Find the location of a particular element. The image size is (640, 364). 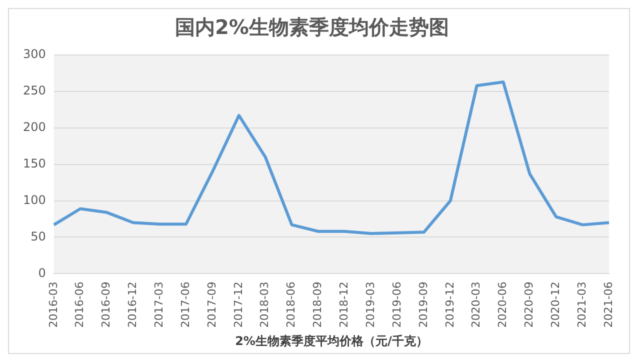

x-tick-label: 2018-06 is located at coordinates (291, 305).